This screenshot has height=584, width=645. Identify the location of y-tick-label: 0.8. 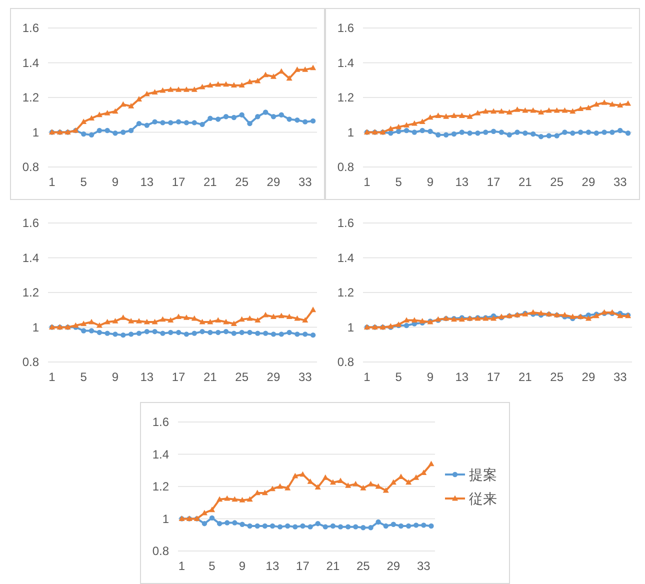
(31, 167).